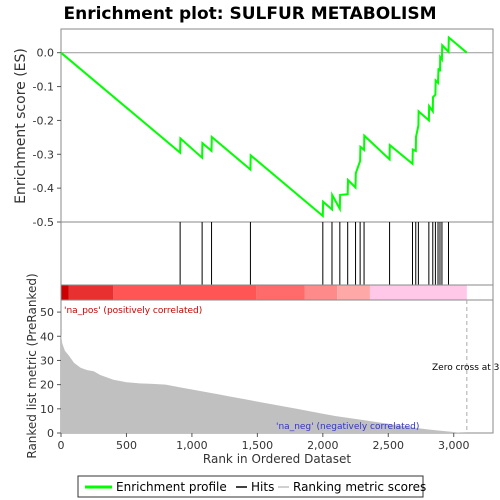 Image resolution: width=500 pixels, height=500 pixels. What do you see at coordinates (43, 120) in the screenshot?
I see `es-y-tick-label: -0.2` at bounding box center [43, 120].